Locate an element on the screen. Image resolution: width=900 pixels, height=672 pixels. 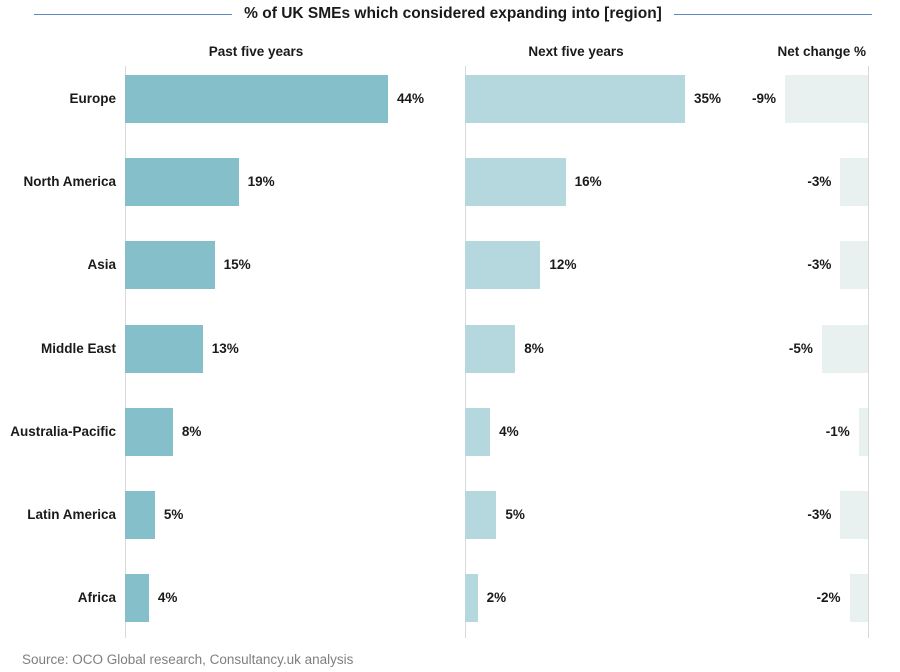
value-label-net: -5% is located at coordinates (800, 348).